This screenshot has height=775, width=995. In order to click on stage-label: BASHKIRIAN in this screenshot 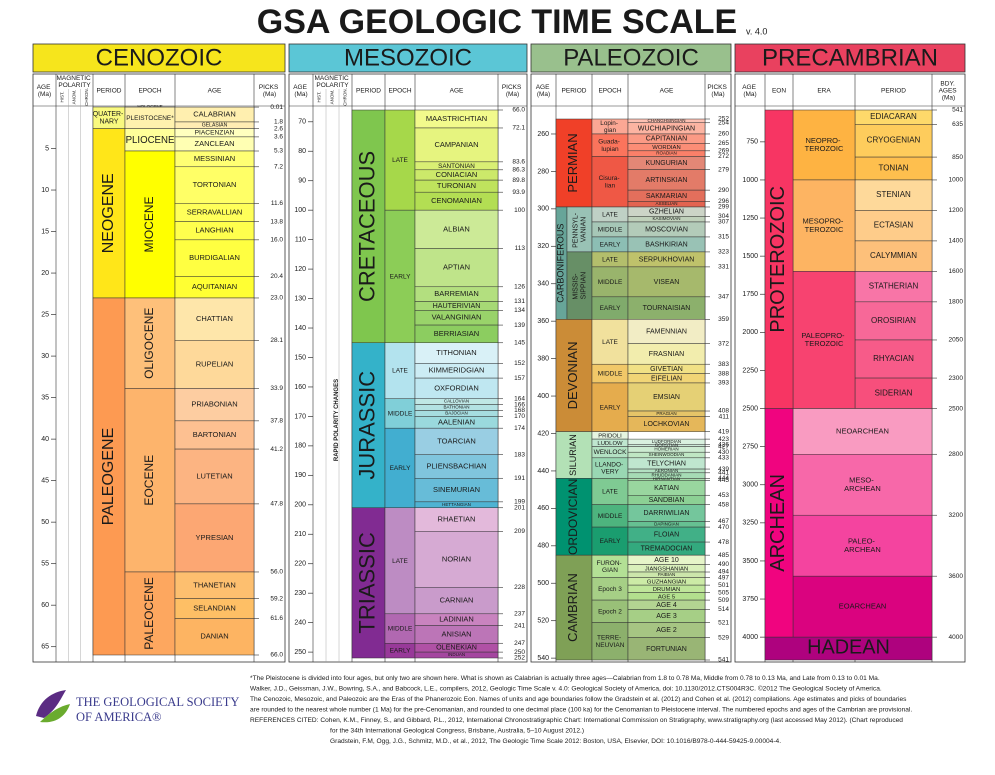, I will do `click(666, 244)`.